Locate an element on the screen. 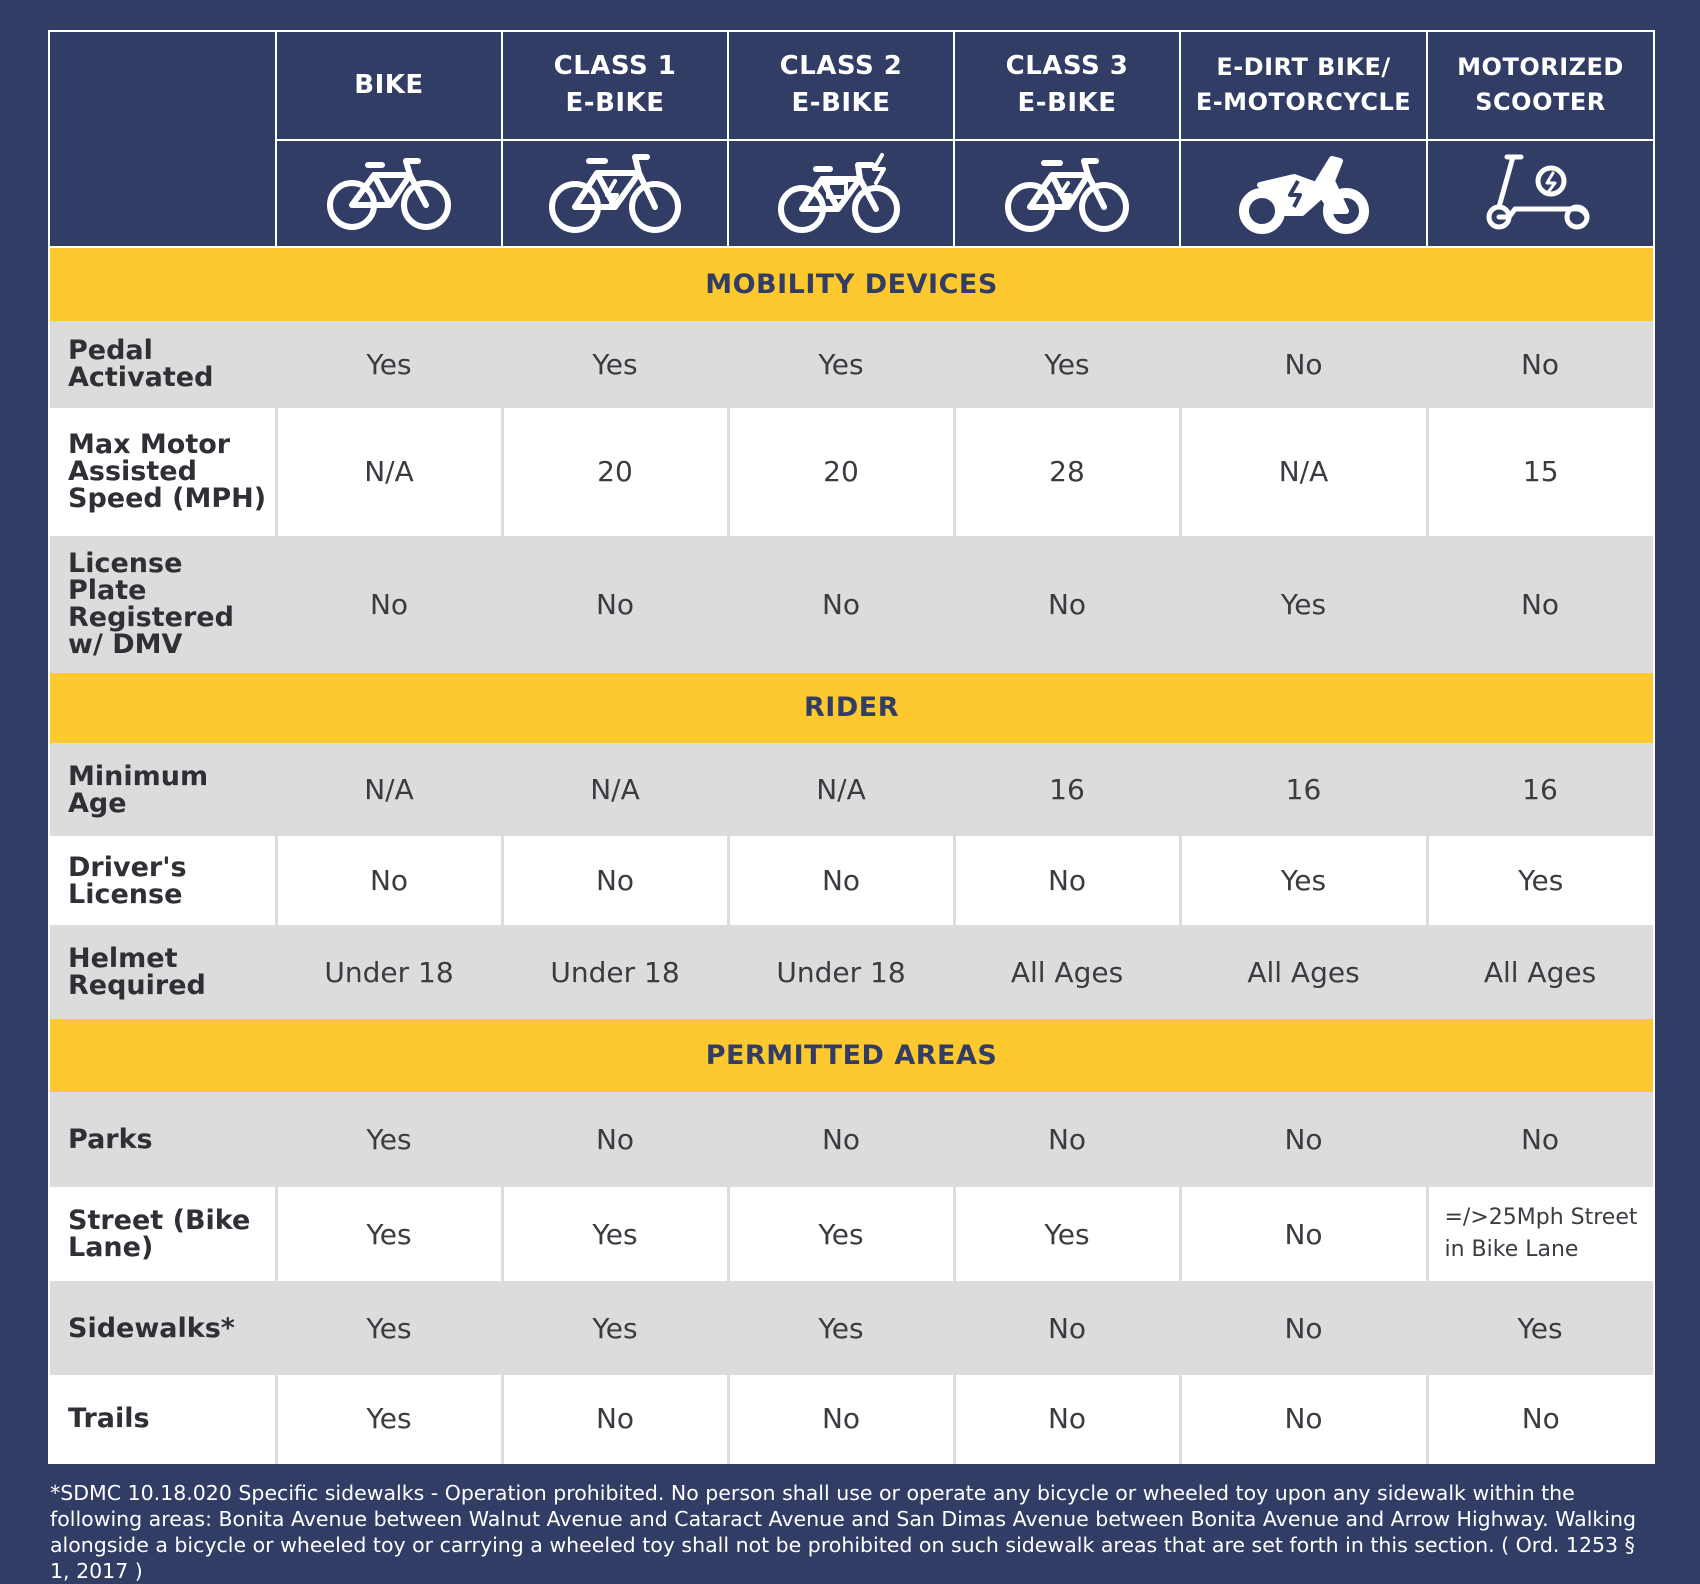  table-row: Trails Yes No No No No No is located at coordinates (851, 1419).